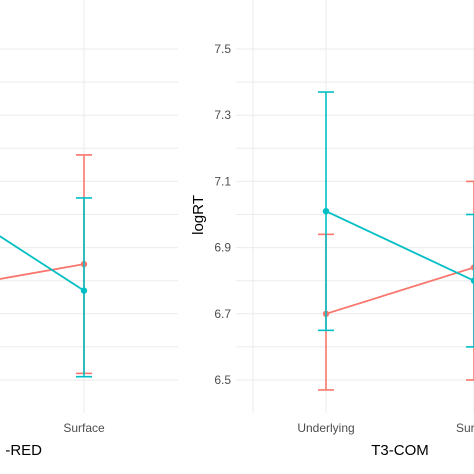  What do you see at coordinates (222, 314) in the screenshot?
I see `y-tick-label: 6.7` at bounding box center [222, 314].